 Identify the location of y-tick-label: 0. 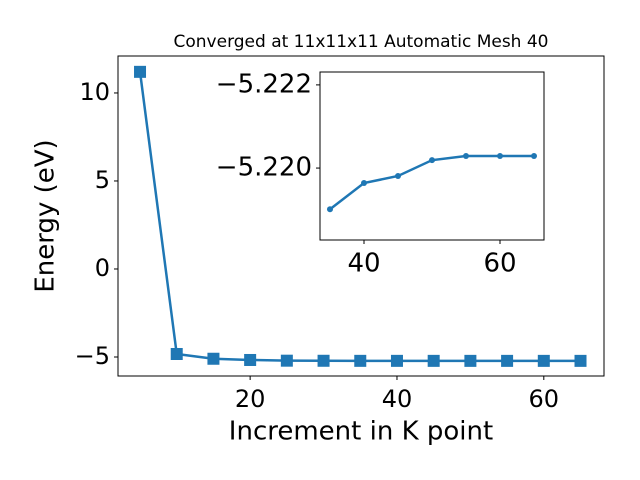
(102, 268).